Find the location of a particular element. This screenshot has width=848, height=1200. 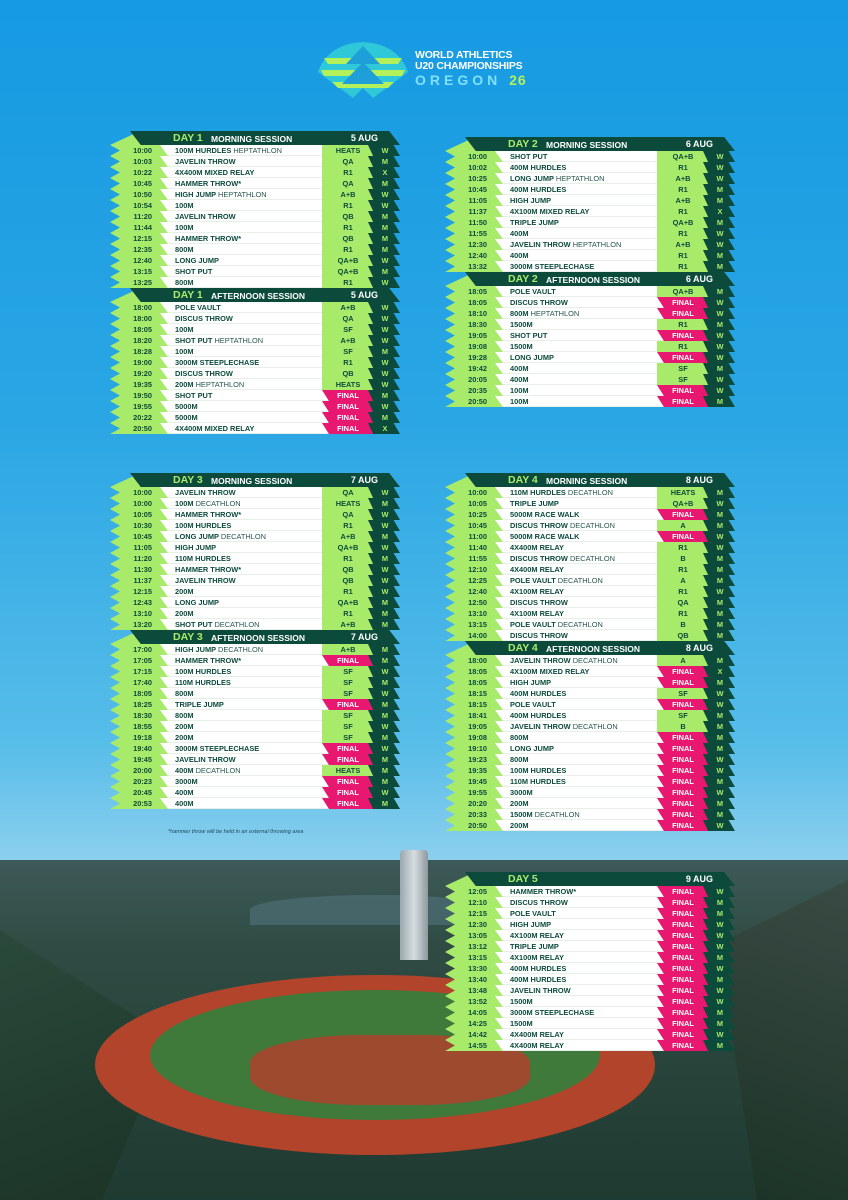

event-name-cell: DISCUS THROW DECATHLON is located at coordinates (585, 525).